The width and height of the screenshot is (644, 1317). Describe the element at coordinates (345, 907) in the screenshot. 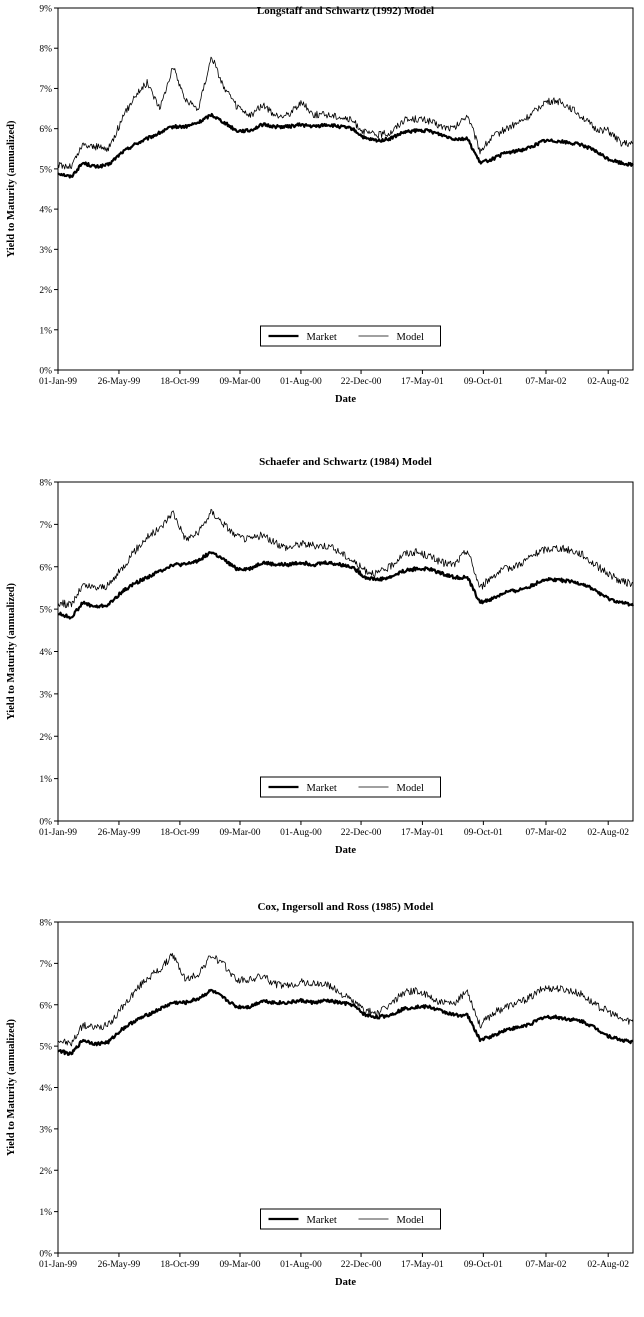

I see `chart-title: Cox, Ingersoll and Ross (1985) Model` at that location.